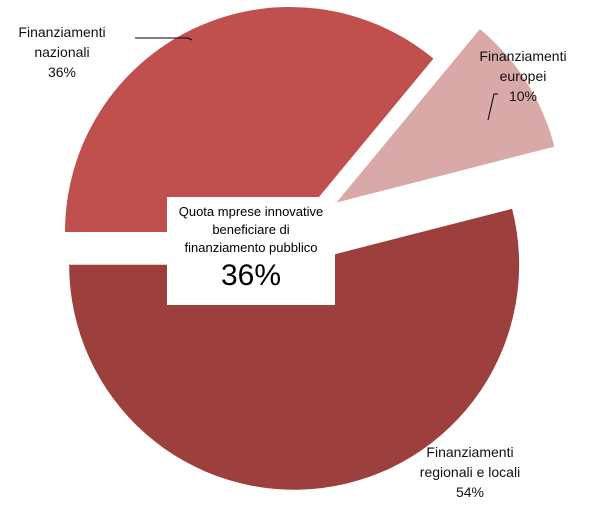 This screenshot has width=600, height=507. I want to click on category-label: Finanziamenti europei, so click(523, 66).